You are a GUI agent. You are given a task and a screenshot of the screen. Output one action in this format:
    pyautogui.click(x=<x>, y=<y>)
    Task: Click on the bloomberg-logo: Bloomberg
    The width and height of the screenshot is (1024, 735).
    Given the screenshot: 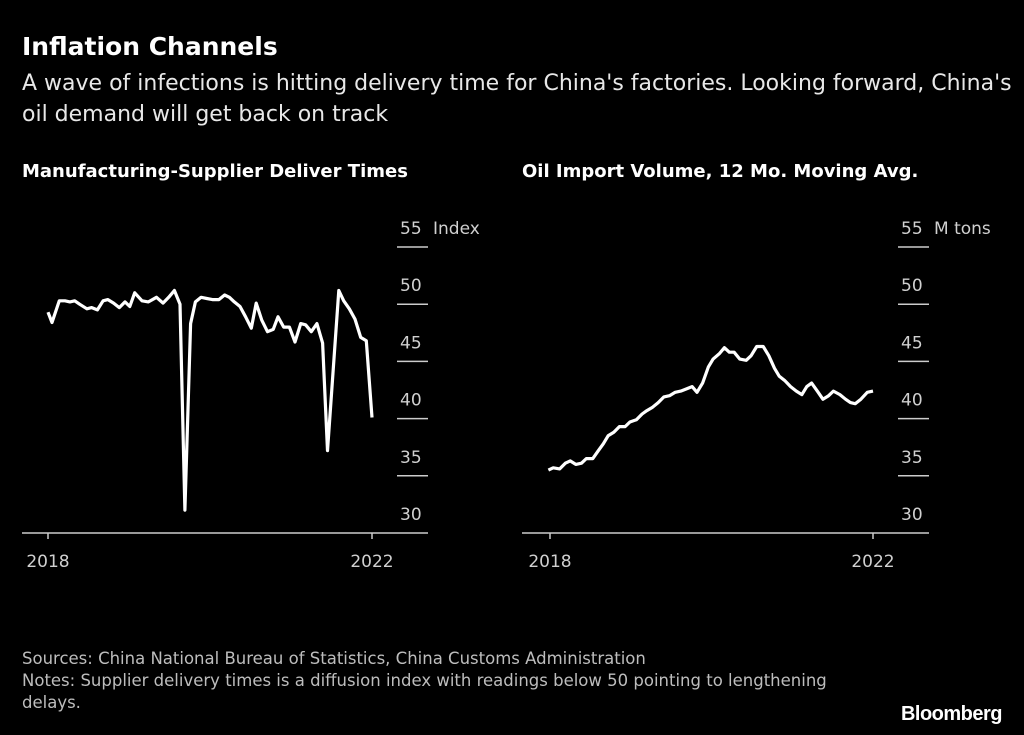 What is the action you would take?
    pyautogui.click(x=951, y=714)
    